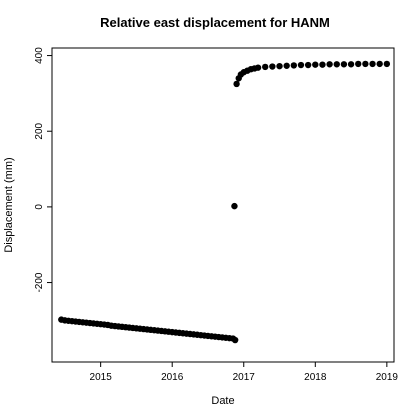 The height and width of the screenshot is (420, 420). I want to click on y-tick-label: -200, so click(39, 282).